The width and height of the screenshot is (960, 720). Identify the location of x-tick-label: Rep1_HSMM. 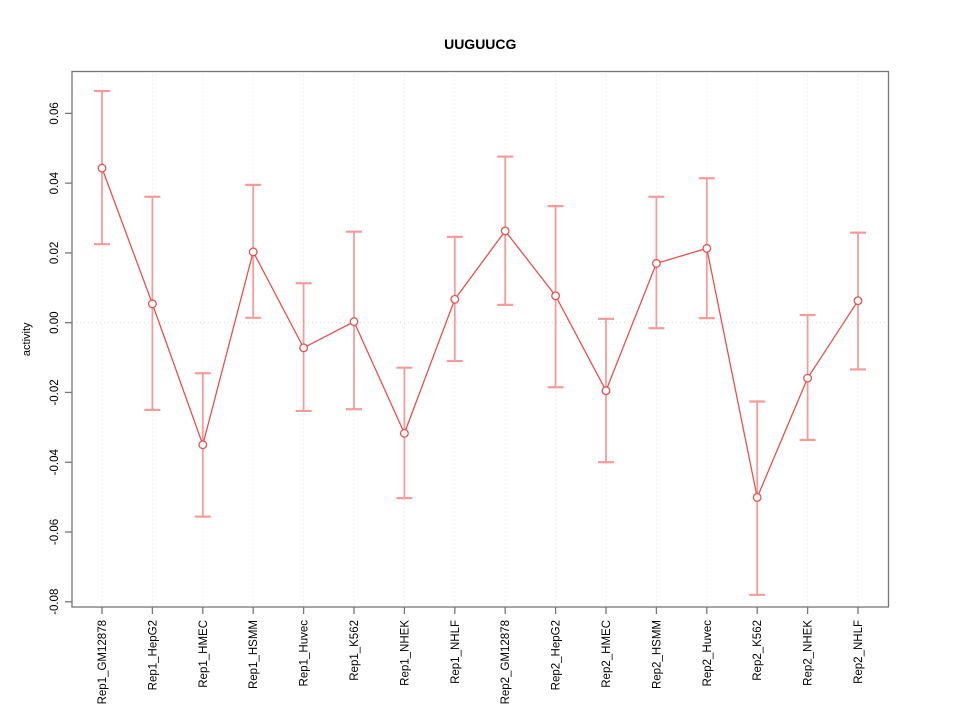
(254, 654).